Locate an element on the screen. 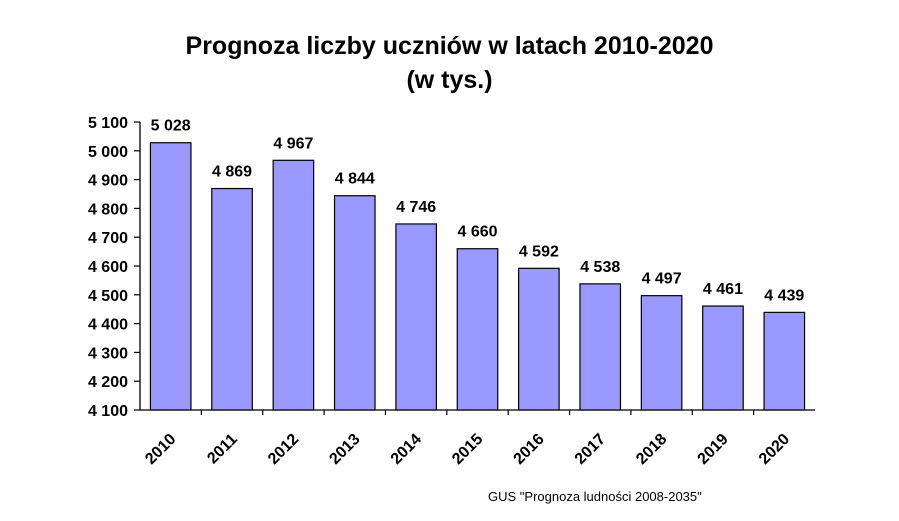  data-label-2011: 4 869 is located at coordinates (232, 172).